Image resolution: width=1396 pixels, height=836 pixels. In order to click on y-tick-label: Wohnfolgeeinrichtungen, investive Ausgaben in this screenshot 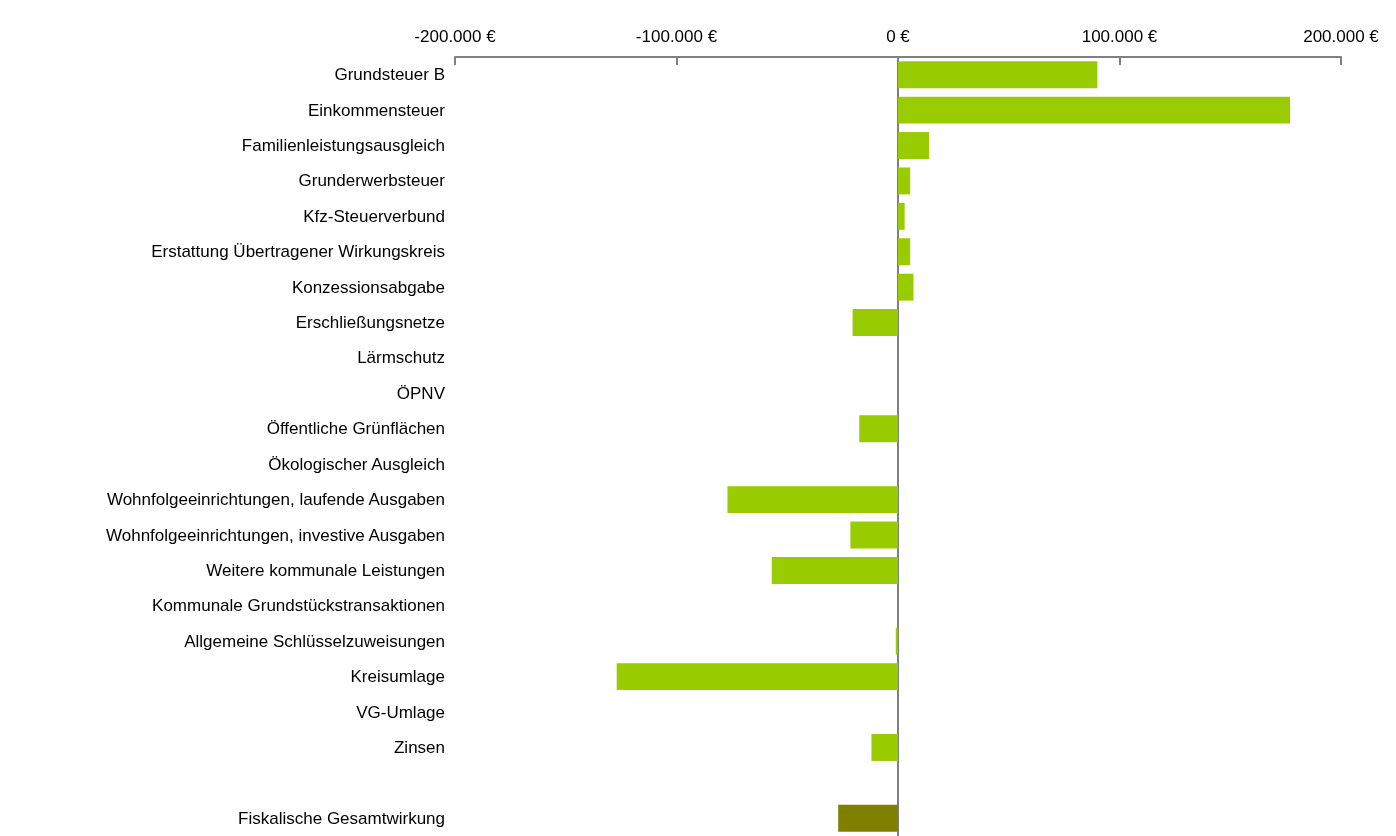, I will do `click(275, 535)`.